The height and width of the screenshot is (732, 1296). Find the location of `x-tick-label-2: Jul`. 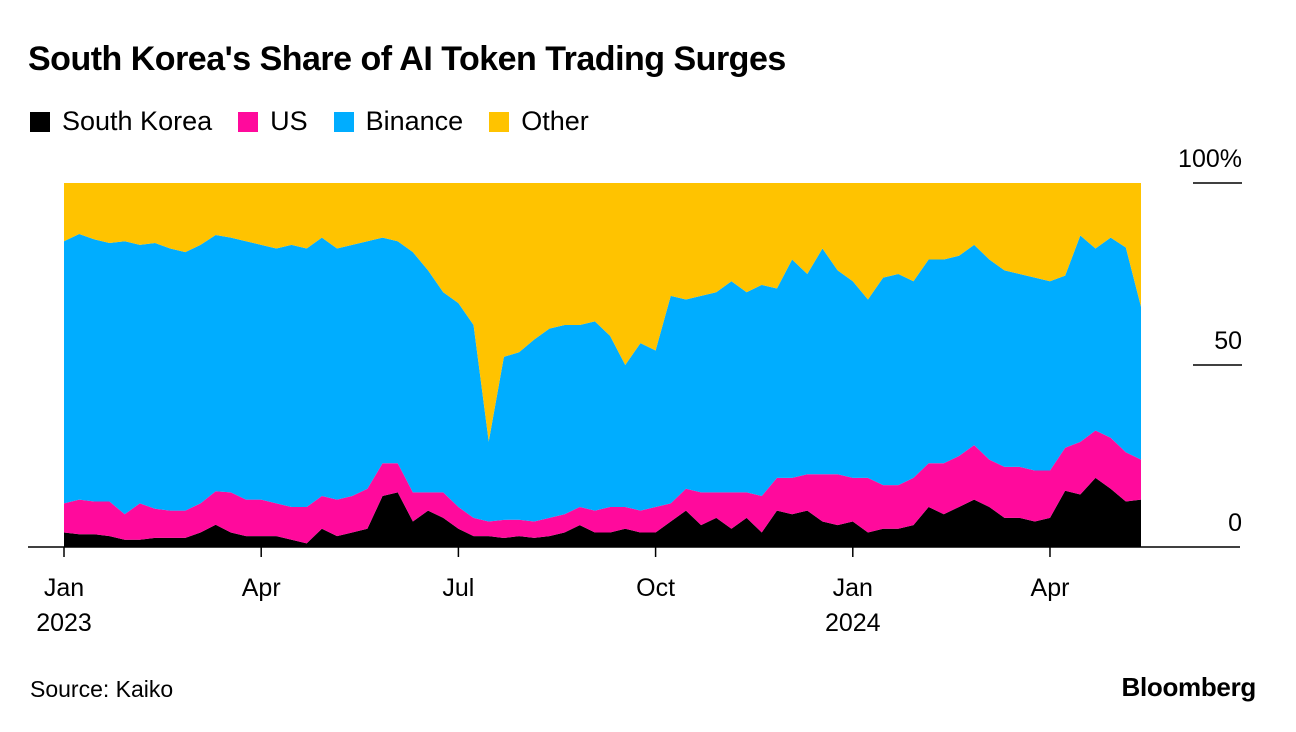

x-tick-label-2: Jul is located at coordinates (458, 588).